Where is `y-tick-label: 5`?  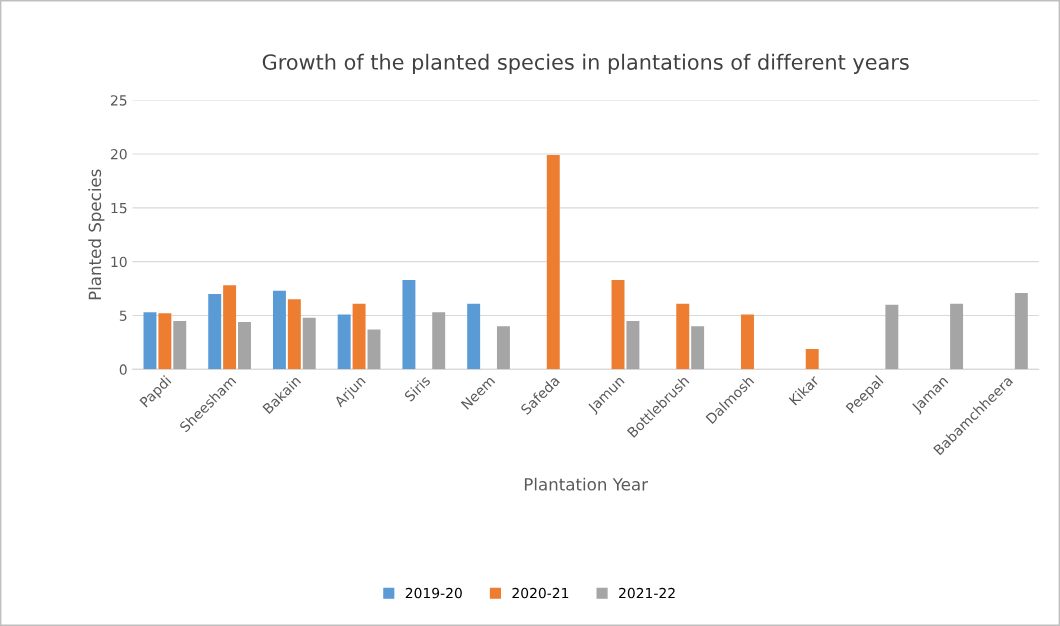 y-tick-label: 5 is located at coordinates (123, 315).